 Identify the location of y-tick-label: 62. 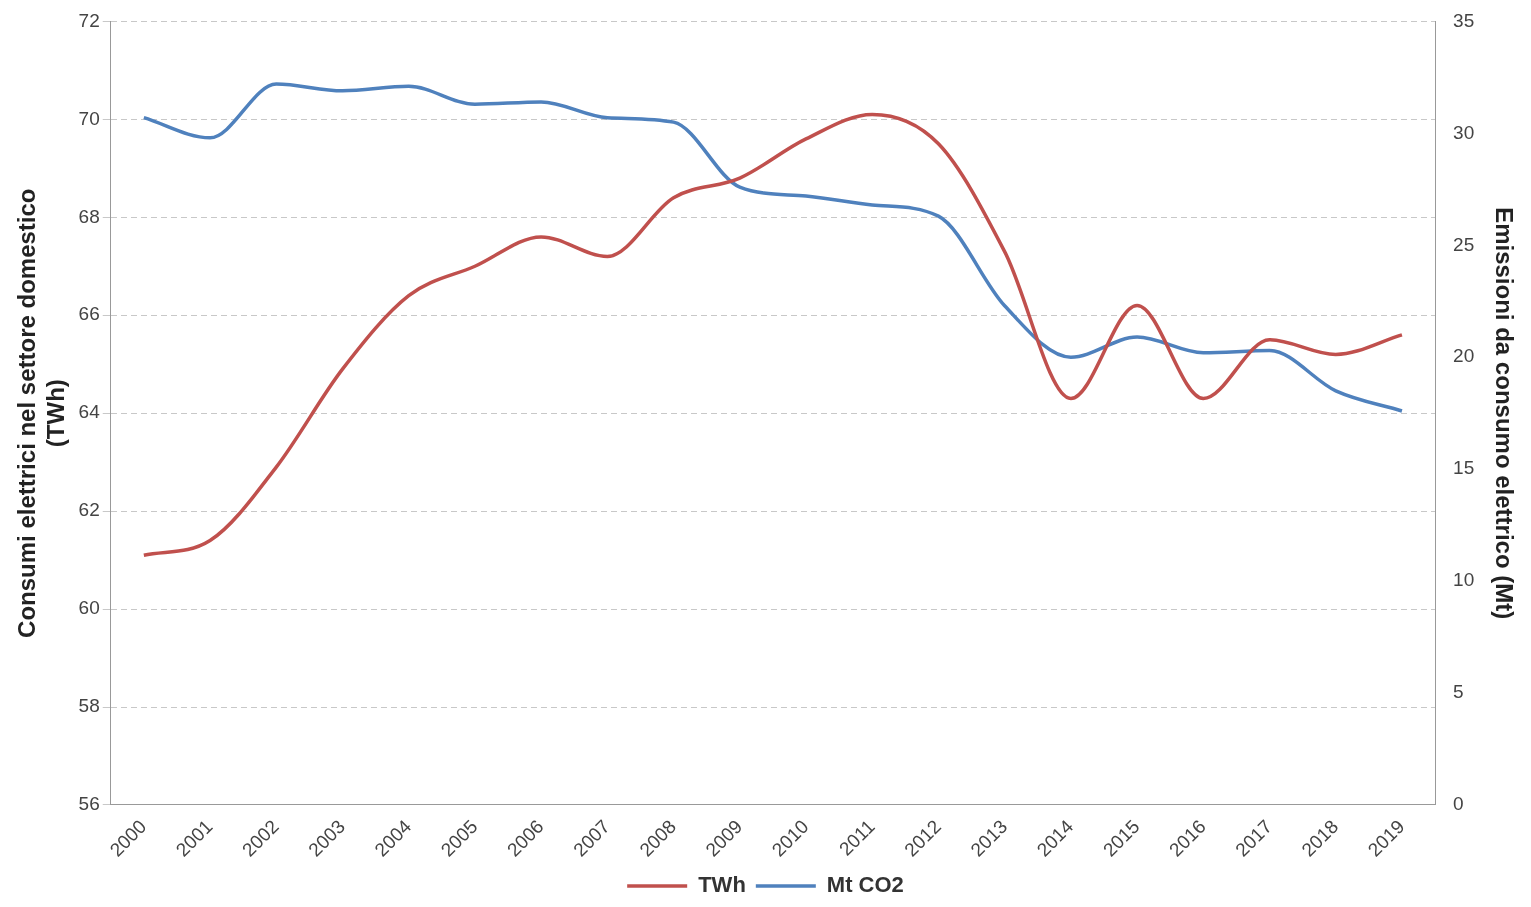
(89, 510).